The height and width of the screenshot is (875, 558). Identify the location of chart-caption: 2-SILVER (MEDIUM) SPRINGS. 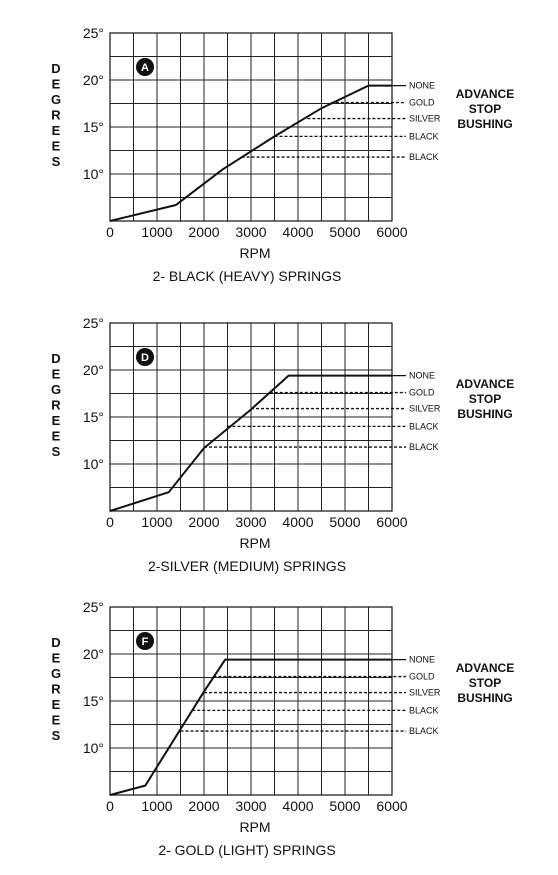
(247, 566).